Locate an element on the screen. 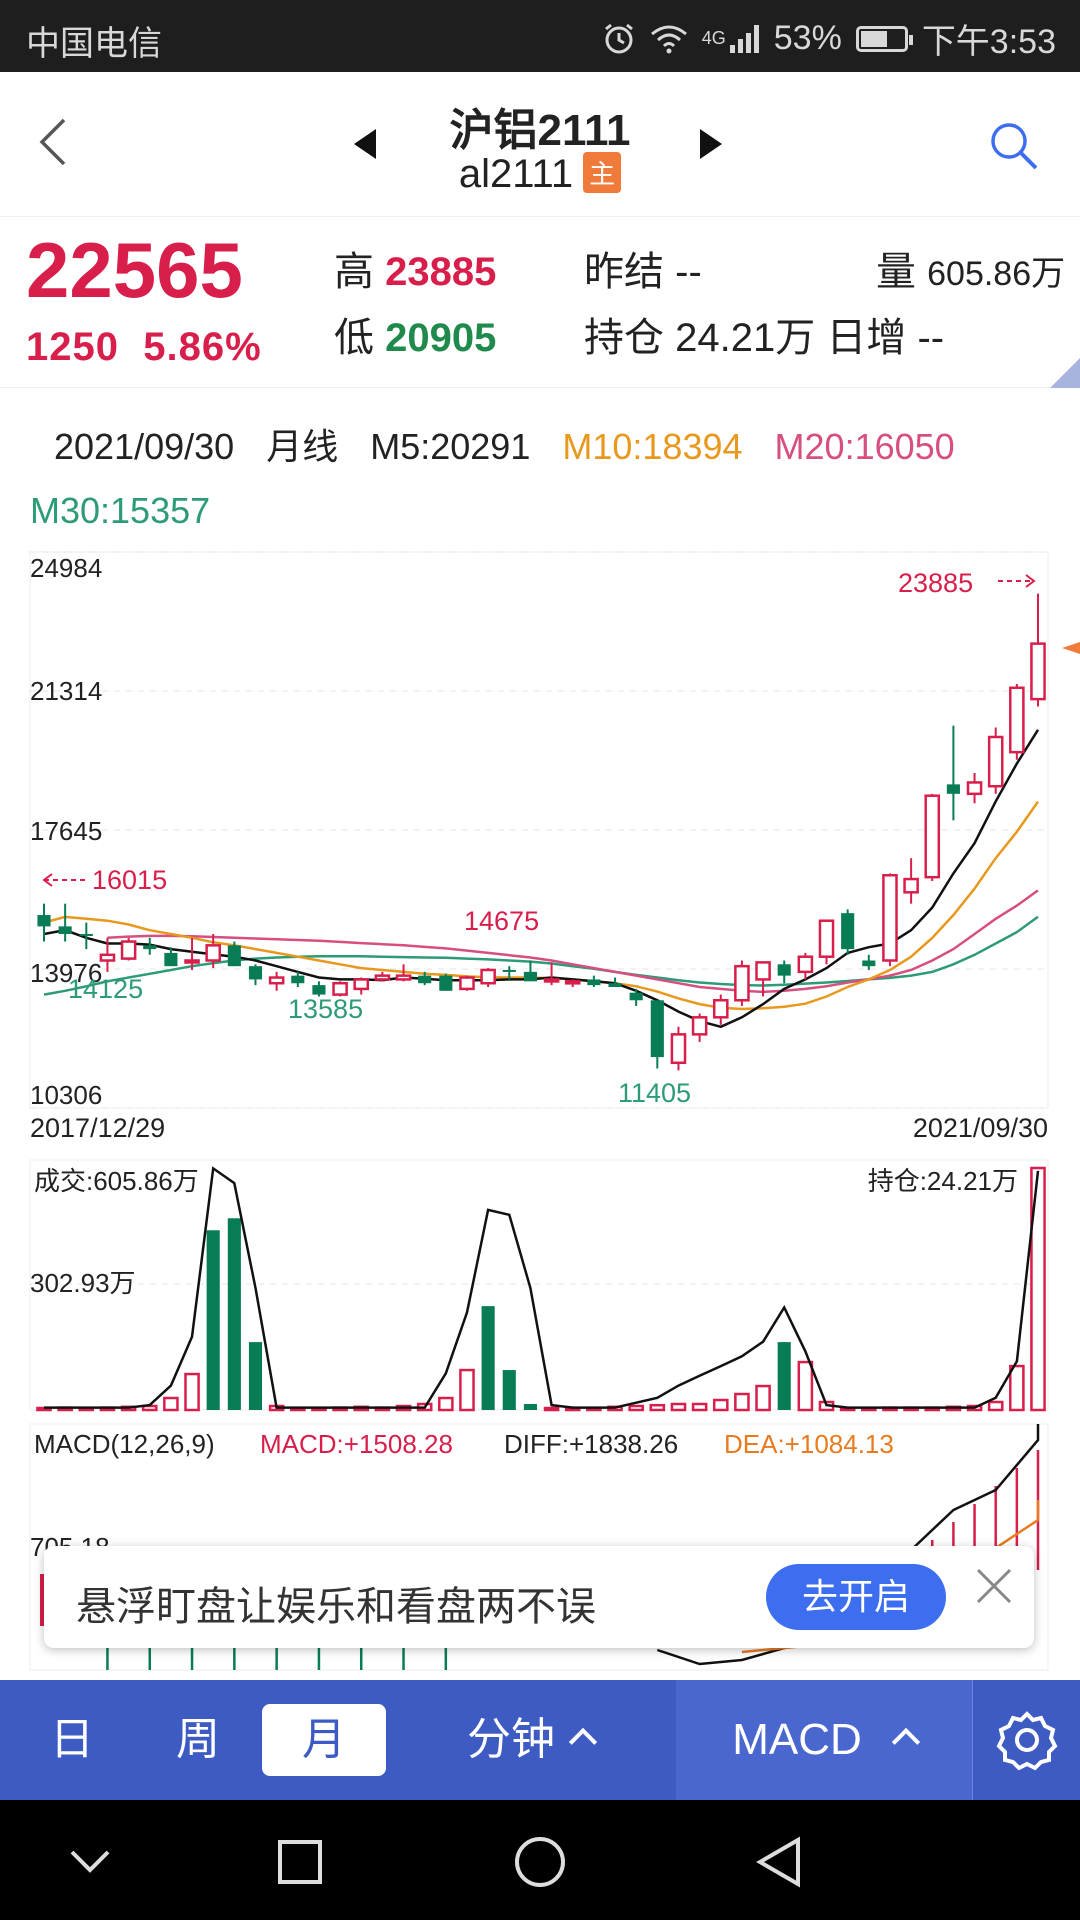 This screenshot has height=1925, width=1080. macd-panel-frame is located at coordinates (539, 1547).